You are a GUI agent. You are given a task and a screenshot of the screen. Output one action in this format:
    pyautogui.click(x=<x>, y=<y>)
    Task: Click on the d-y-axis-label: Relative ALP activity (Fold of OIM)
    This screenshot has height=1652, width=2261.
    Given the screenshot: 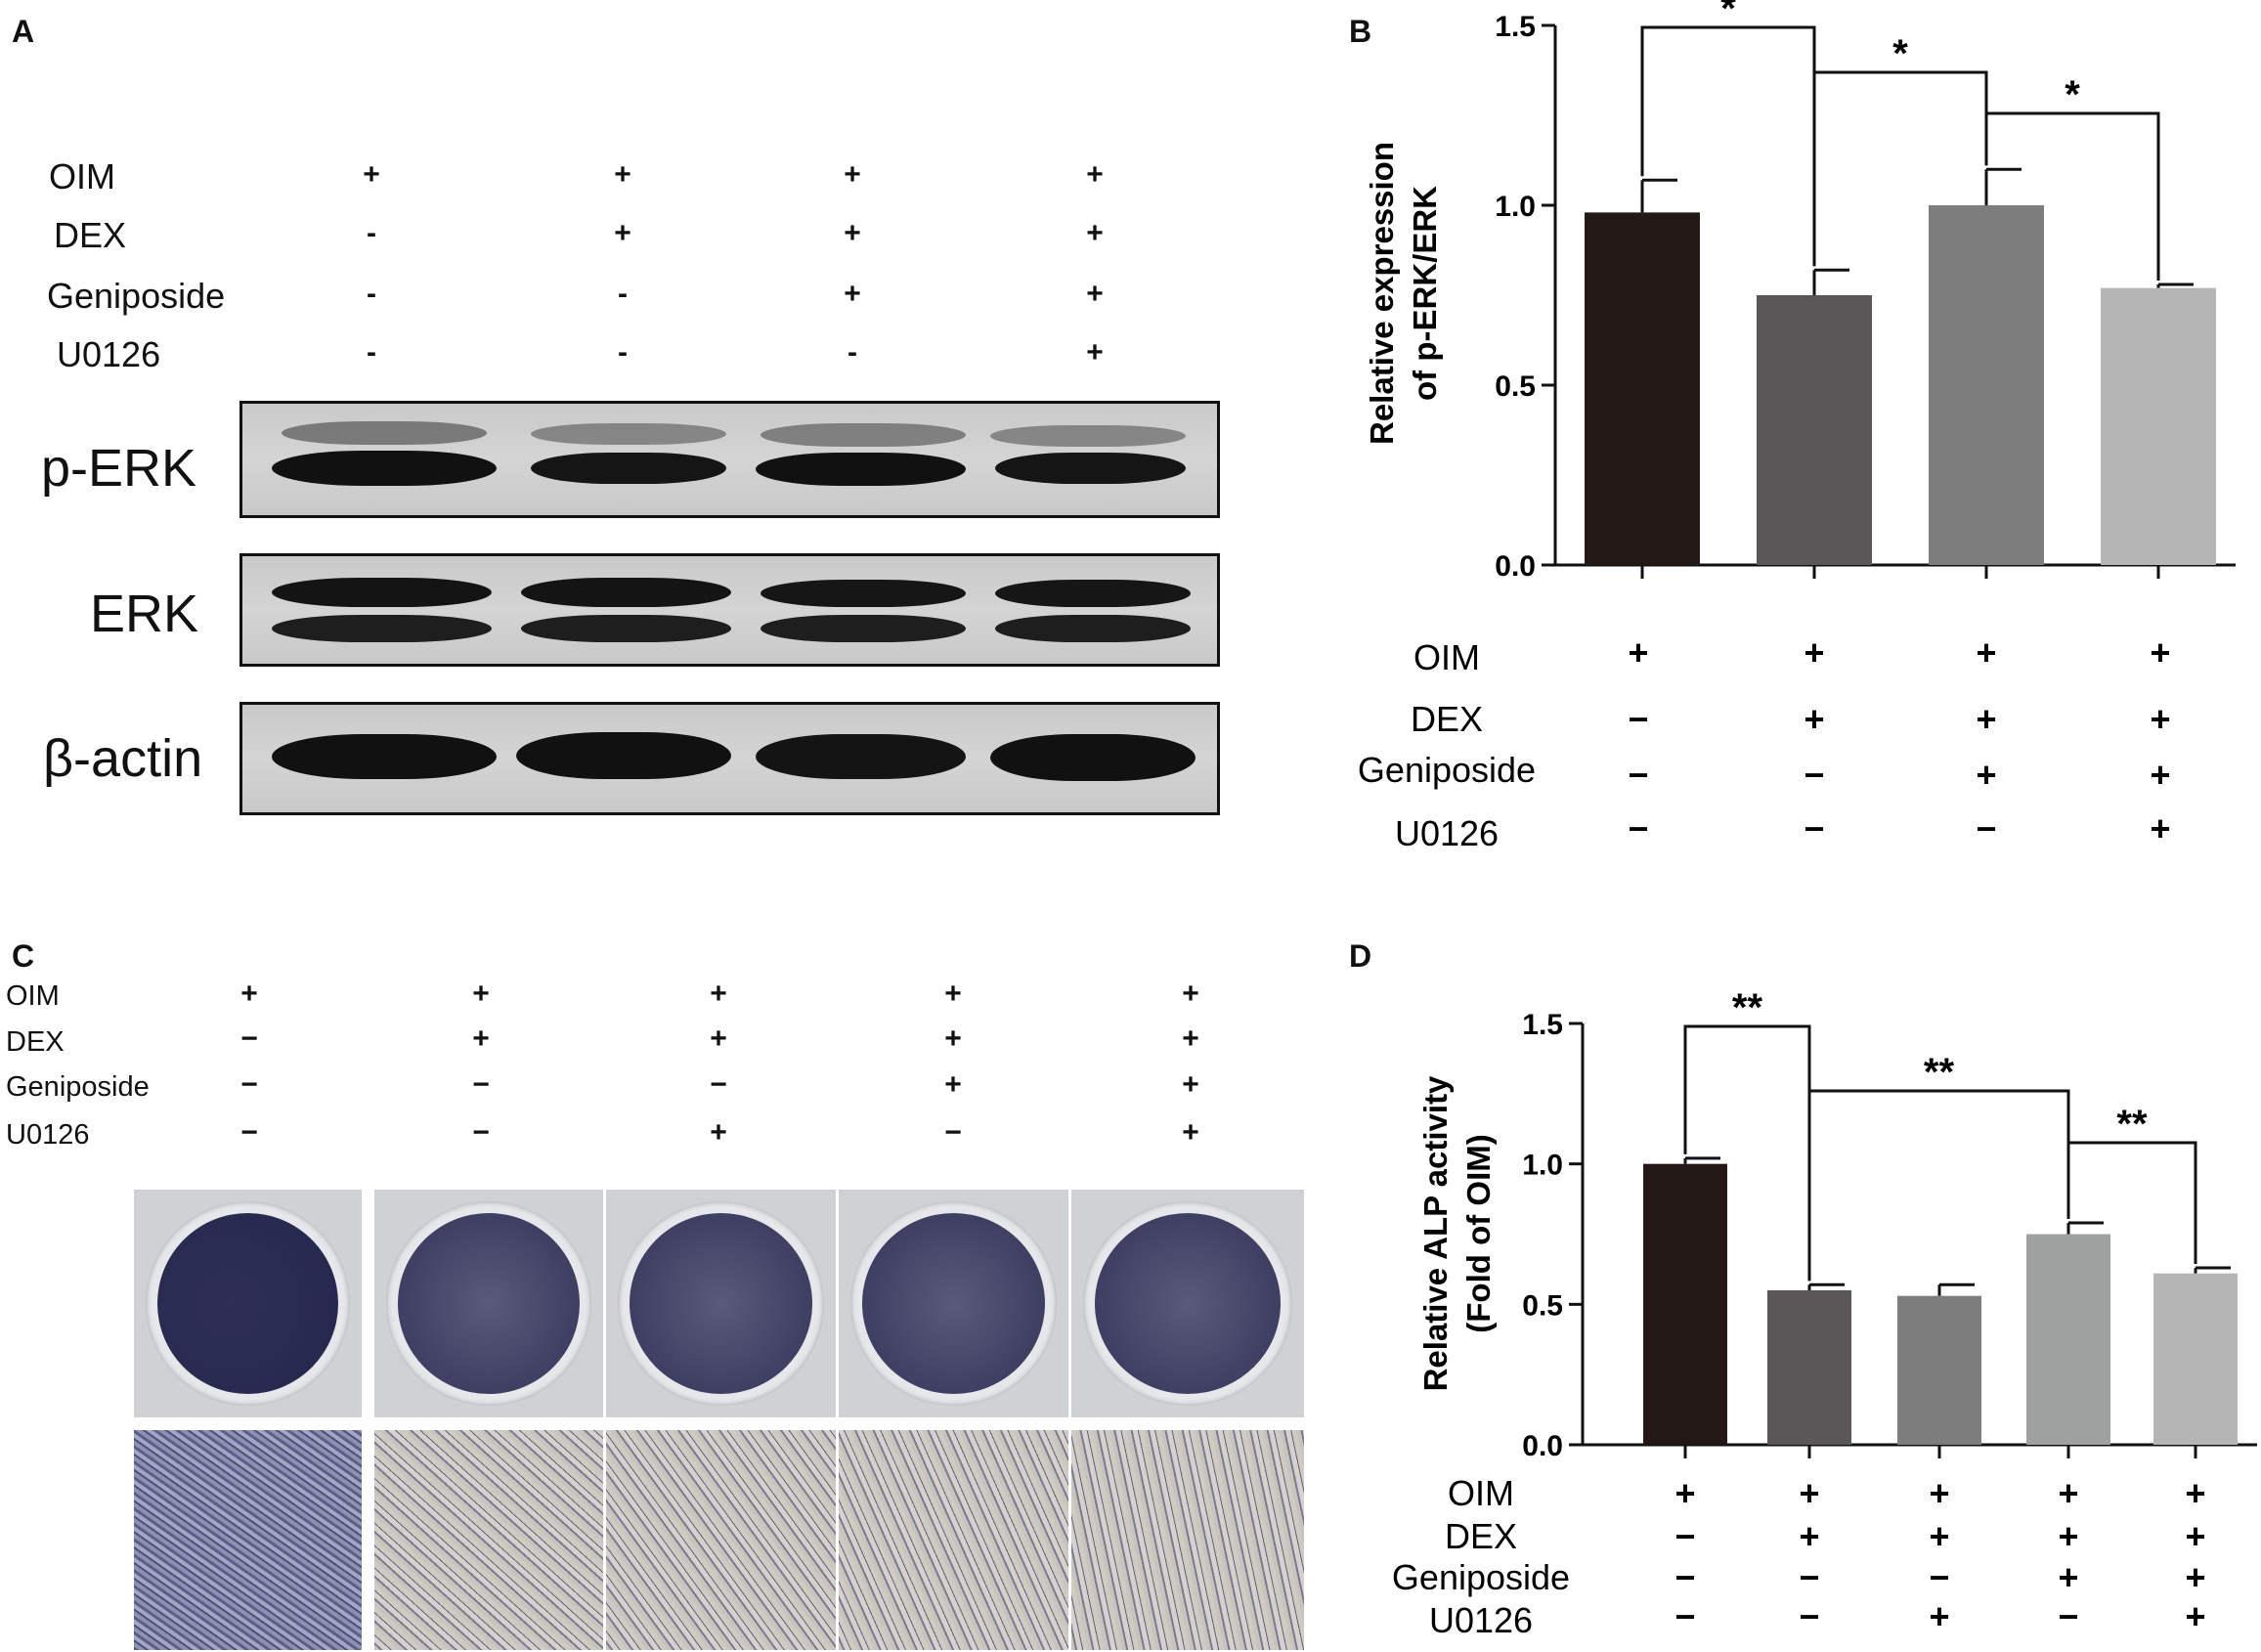 What is the action you would take?
    pyautogui.click(x=1457, y=1233)
    